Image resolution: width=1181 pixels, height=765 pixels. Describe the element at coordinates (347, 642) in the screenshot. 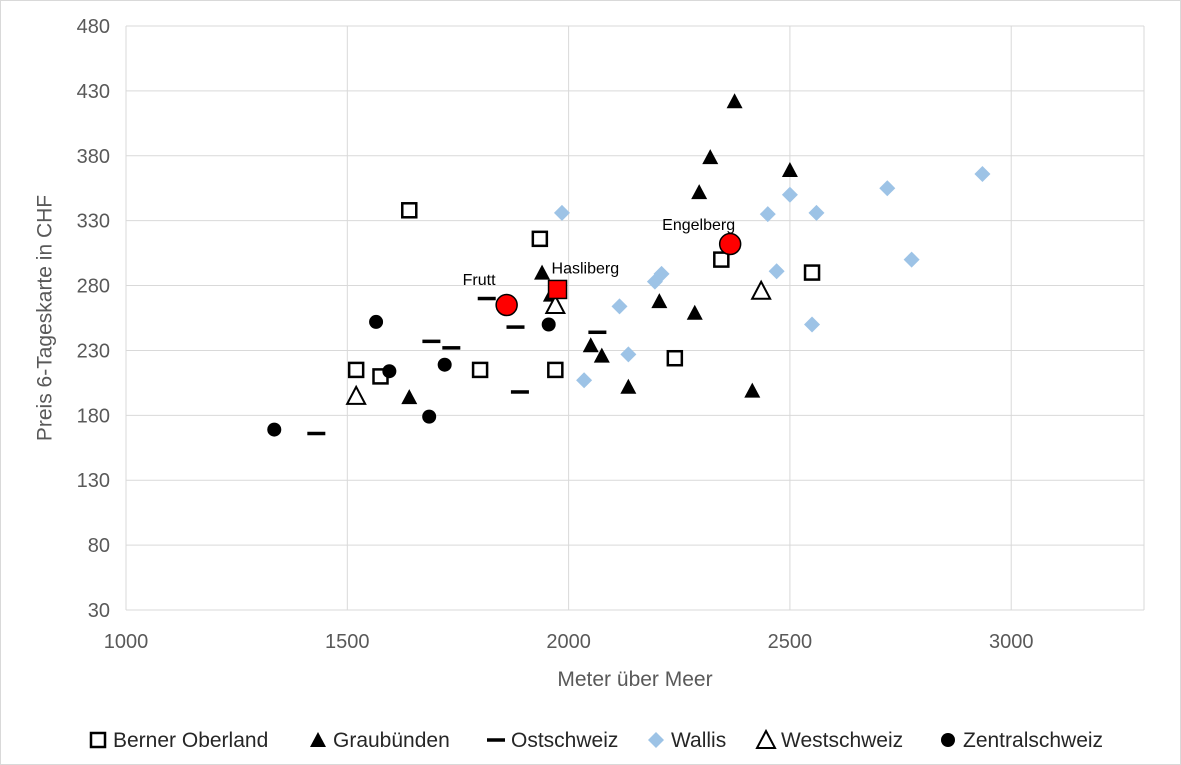

I see `x-tick-label: 1500` at that location.